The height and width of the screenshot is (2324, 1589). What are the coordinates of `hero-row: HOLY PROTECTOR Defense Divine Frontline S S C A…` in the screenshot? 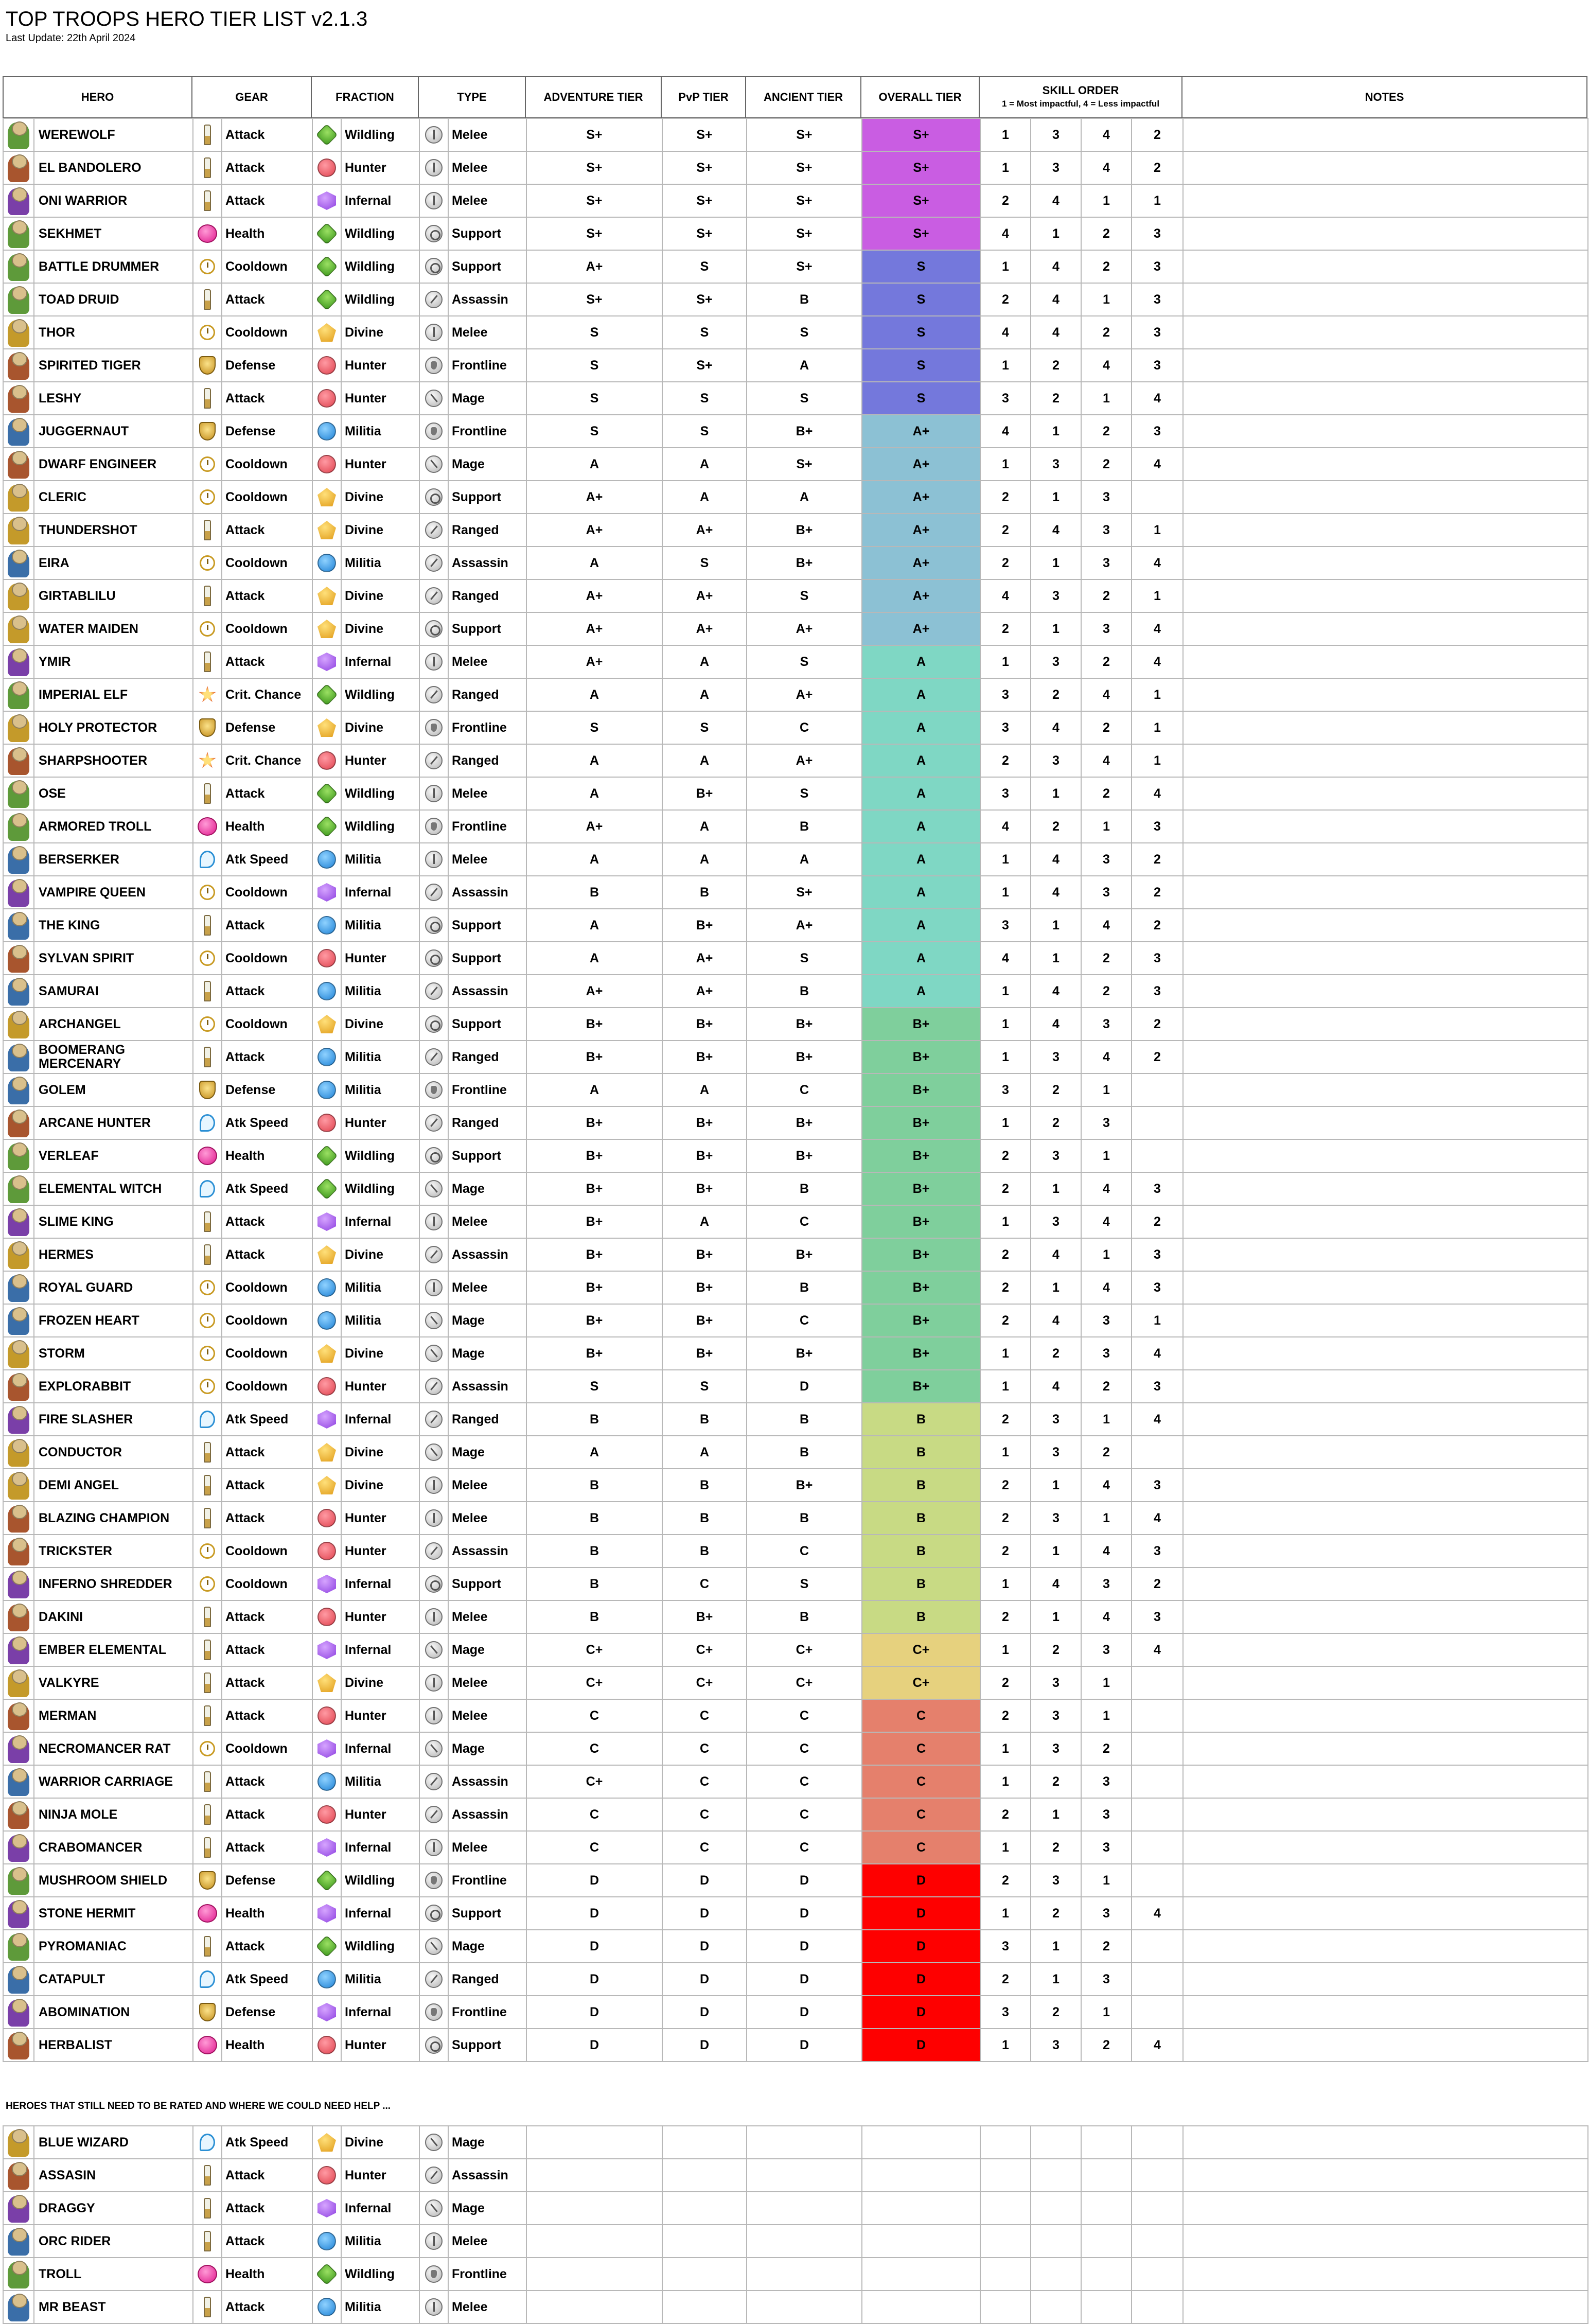 It's located at (795, 728).